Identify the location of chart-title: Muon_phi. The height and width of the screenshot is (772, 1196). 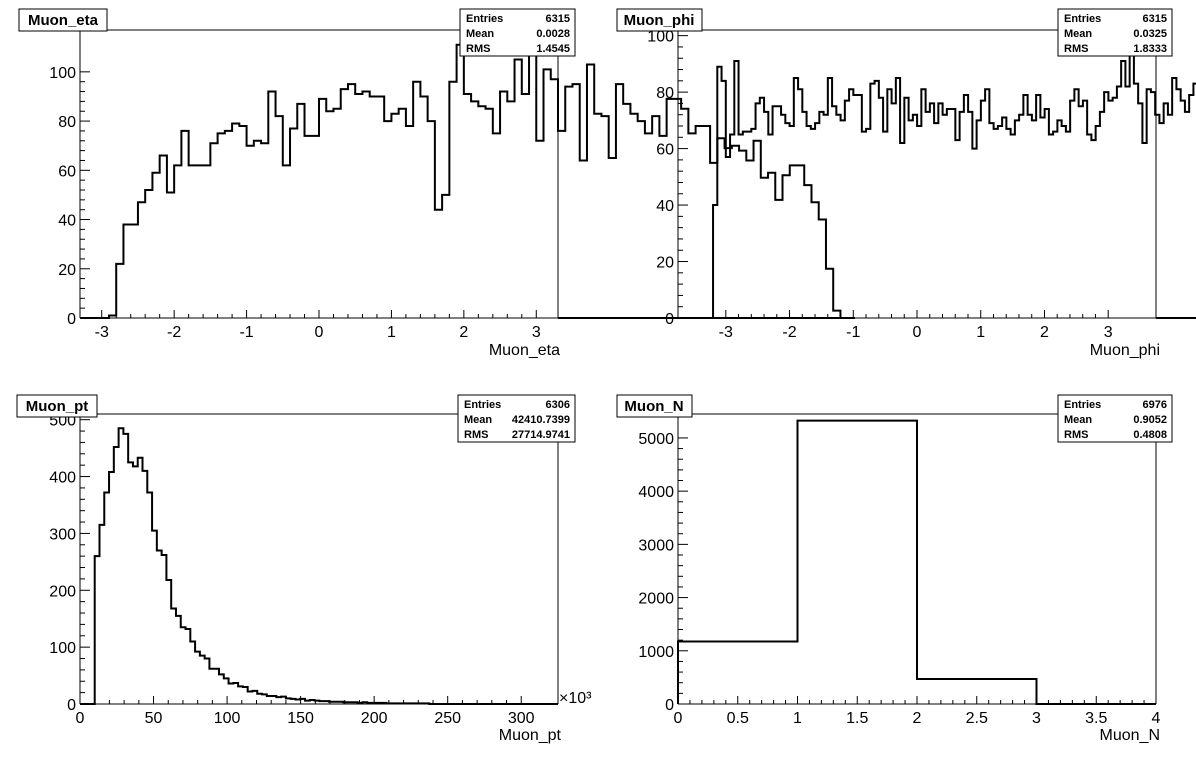
(659, 20).